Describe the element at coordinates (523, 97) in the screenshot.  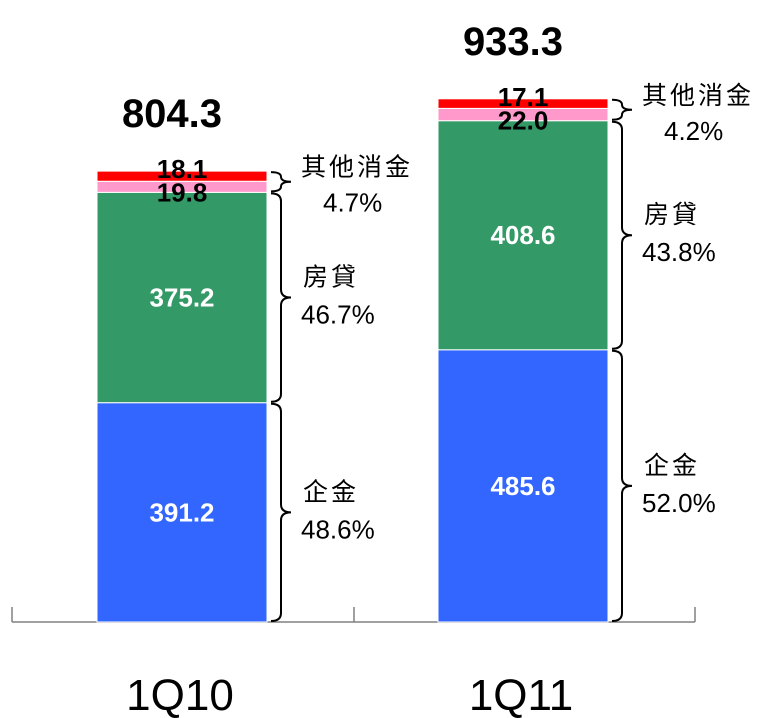
I see `data-label-red: 17.1` at that location.